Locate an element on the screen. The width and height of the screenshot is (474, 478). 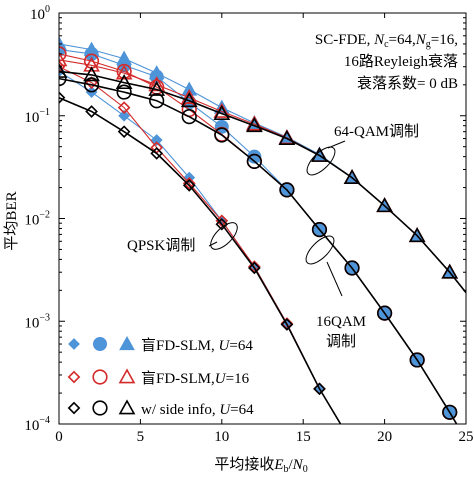
annotation-qpsk-leader is located at coordinates (213, 244).